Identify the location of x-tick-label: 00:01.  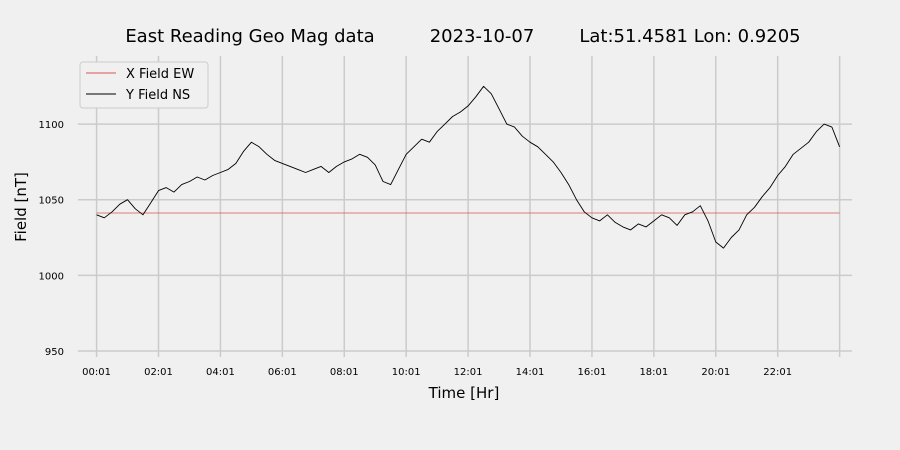
(96, 372).